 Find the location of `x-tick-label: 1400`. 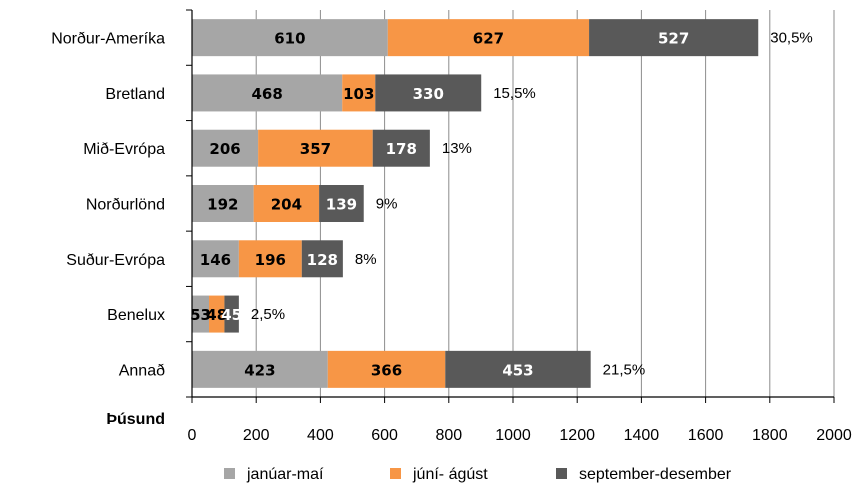

x-tick-label: 1400 is located at coordinates (642, 435).